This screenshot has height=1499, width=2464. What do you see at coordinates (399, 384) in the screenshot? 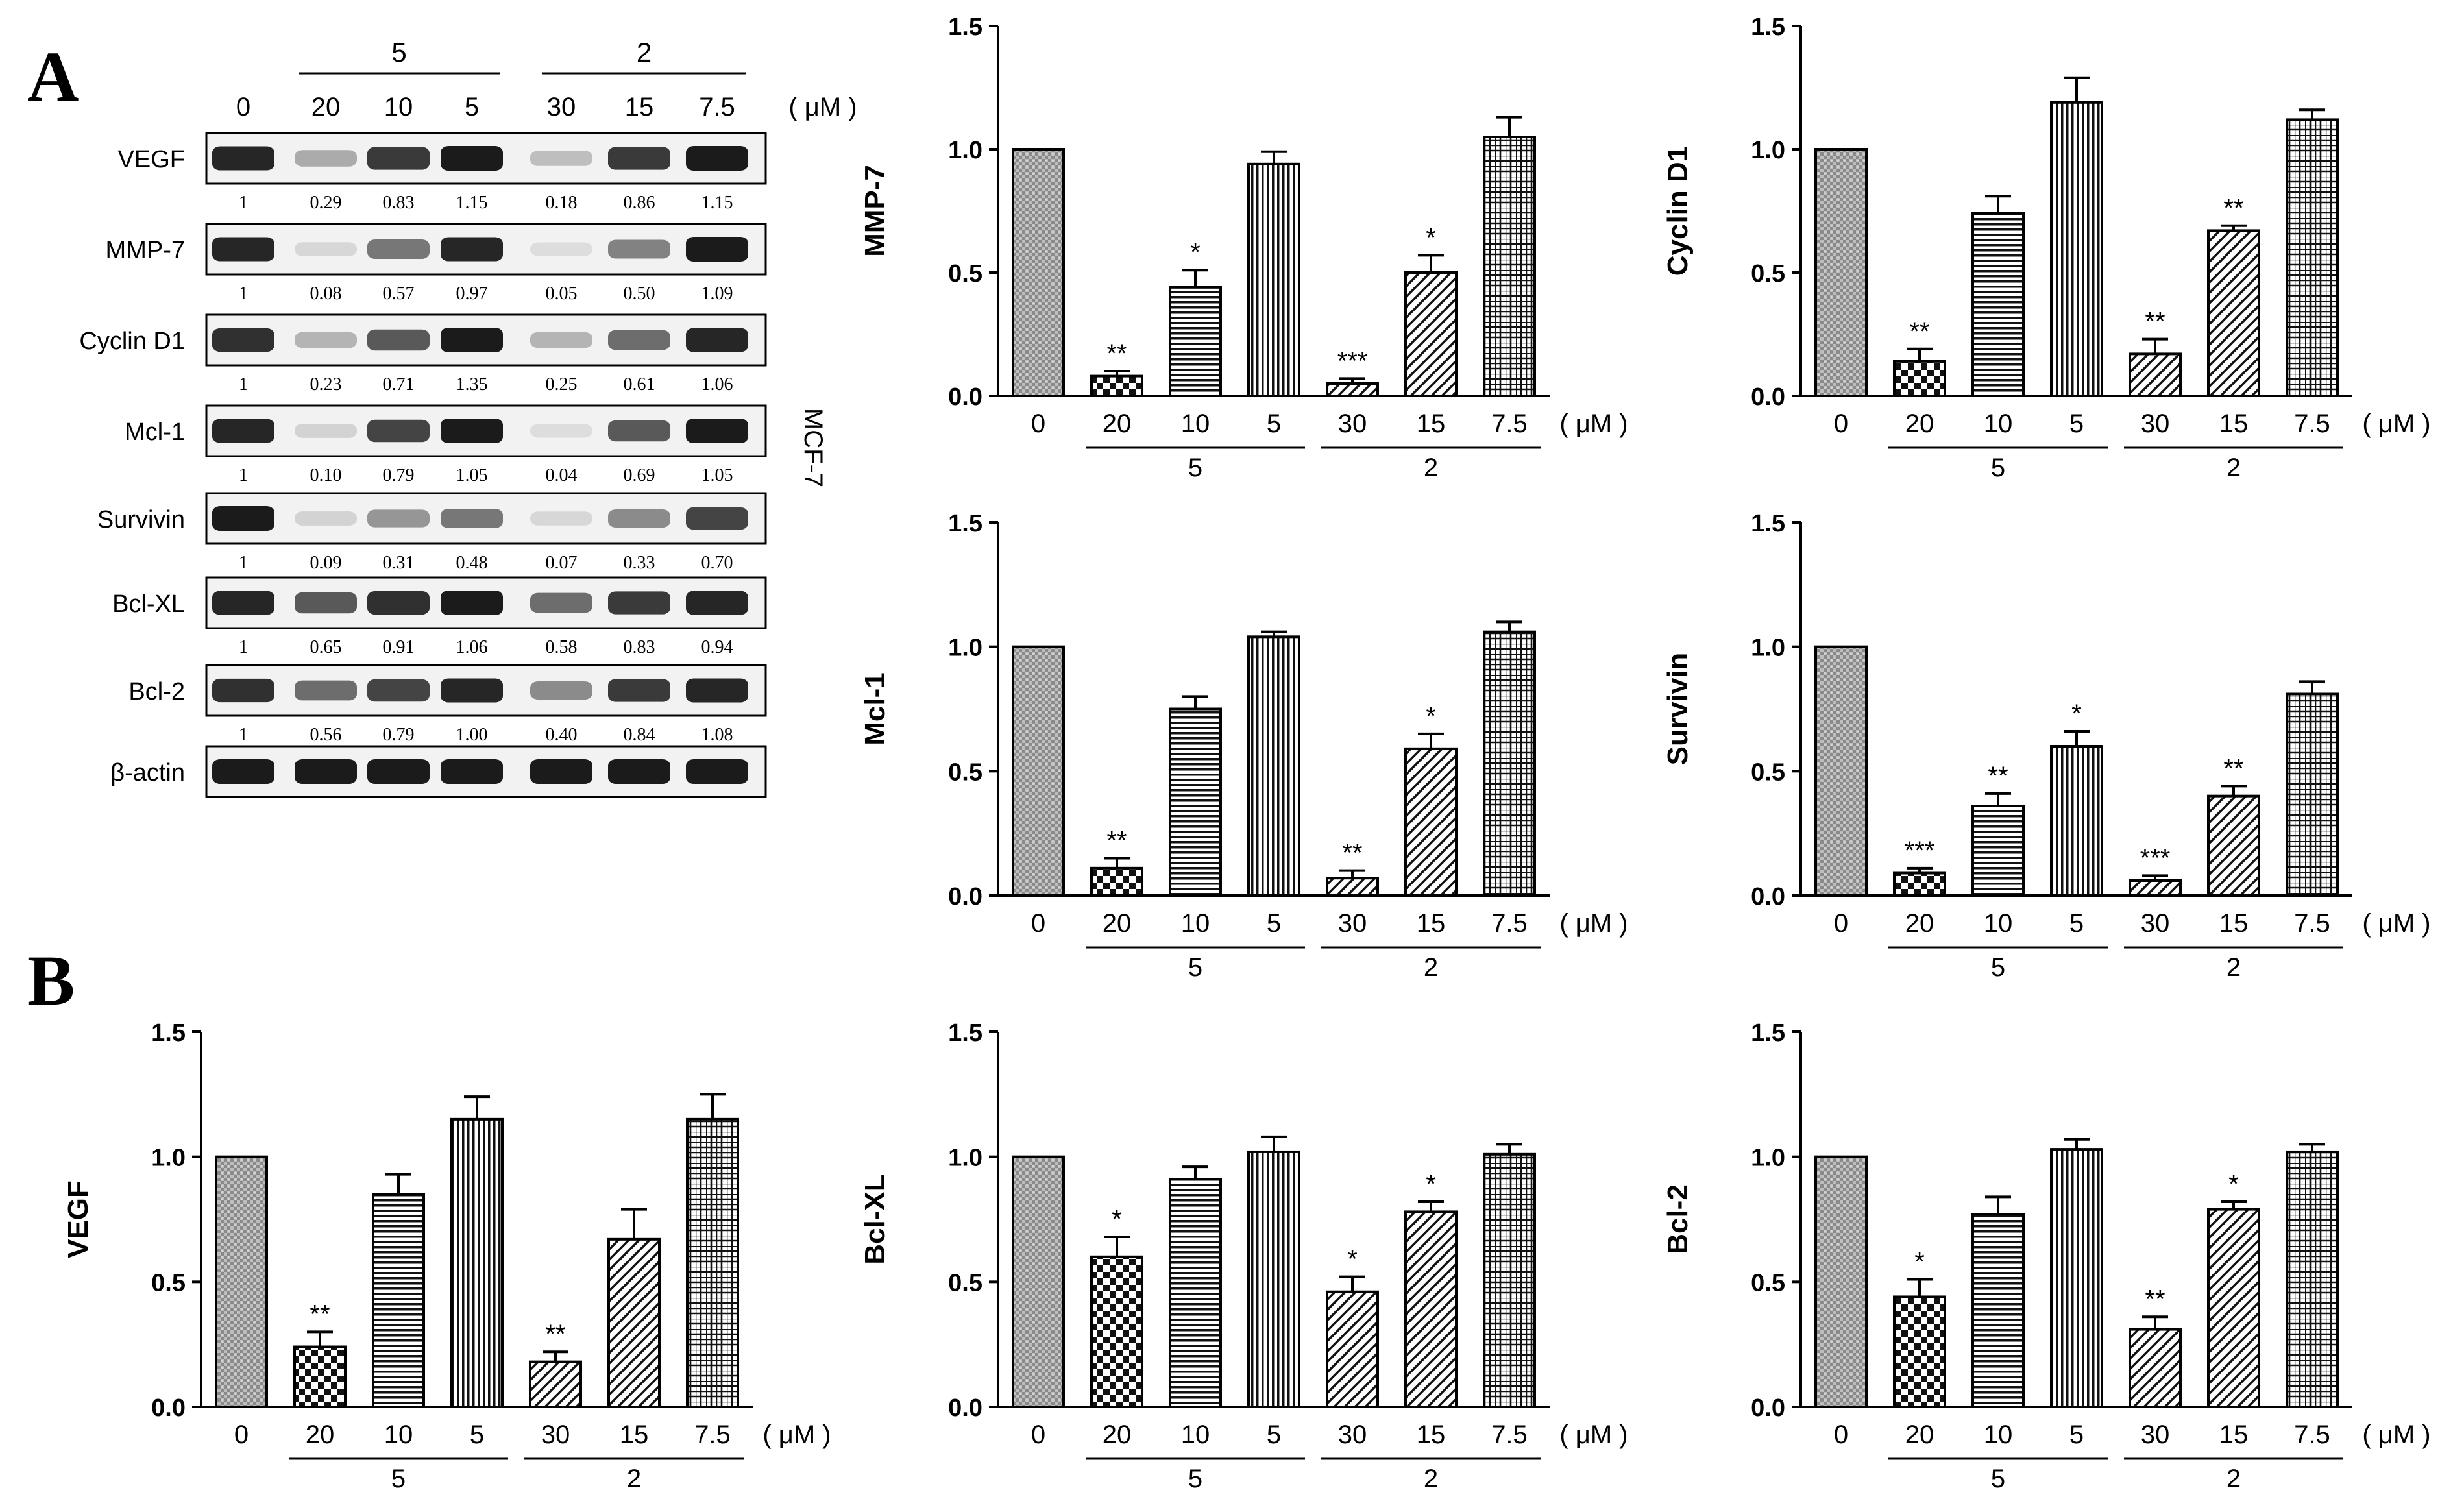
I see `blot-ratio-label: 0.71` at bounding box center [399, 384].